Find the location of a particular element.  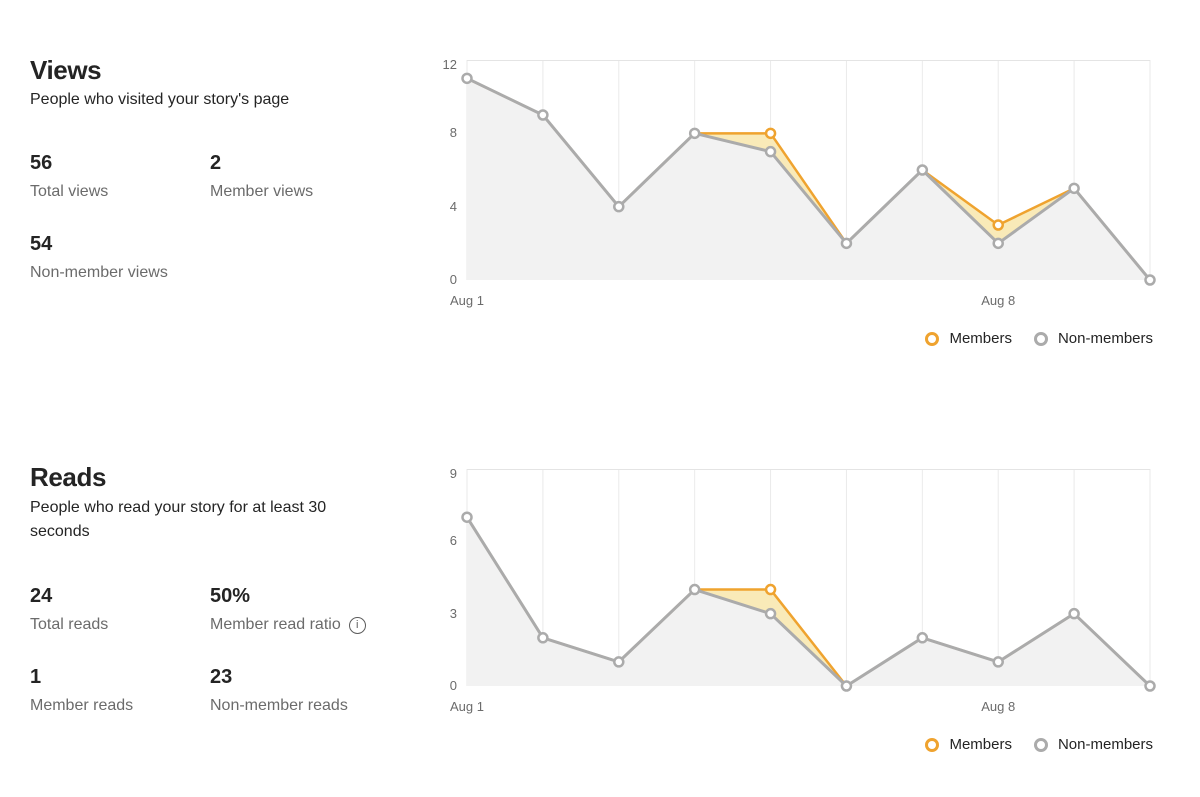

non-member-views-stat: 54 Non-member views is located at coordinates (99, 257).